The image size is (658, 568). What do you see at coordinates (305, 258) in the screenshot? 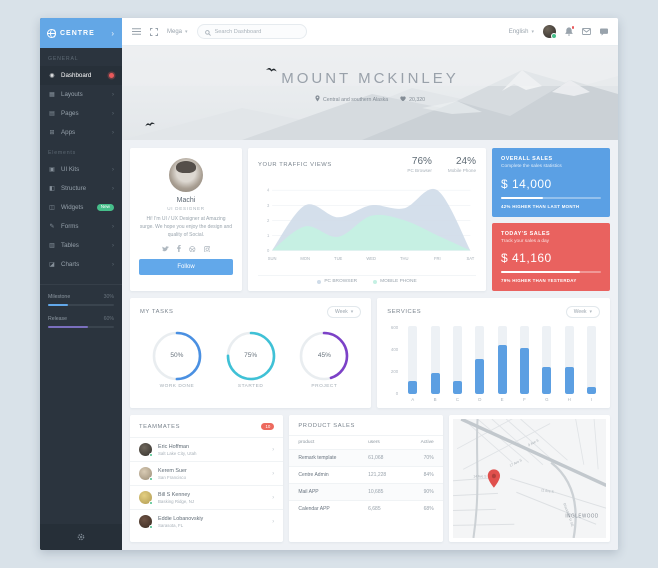
I see `svg-text: MON` at bounding box center [305, 258].